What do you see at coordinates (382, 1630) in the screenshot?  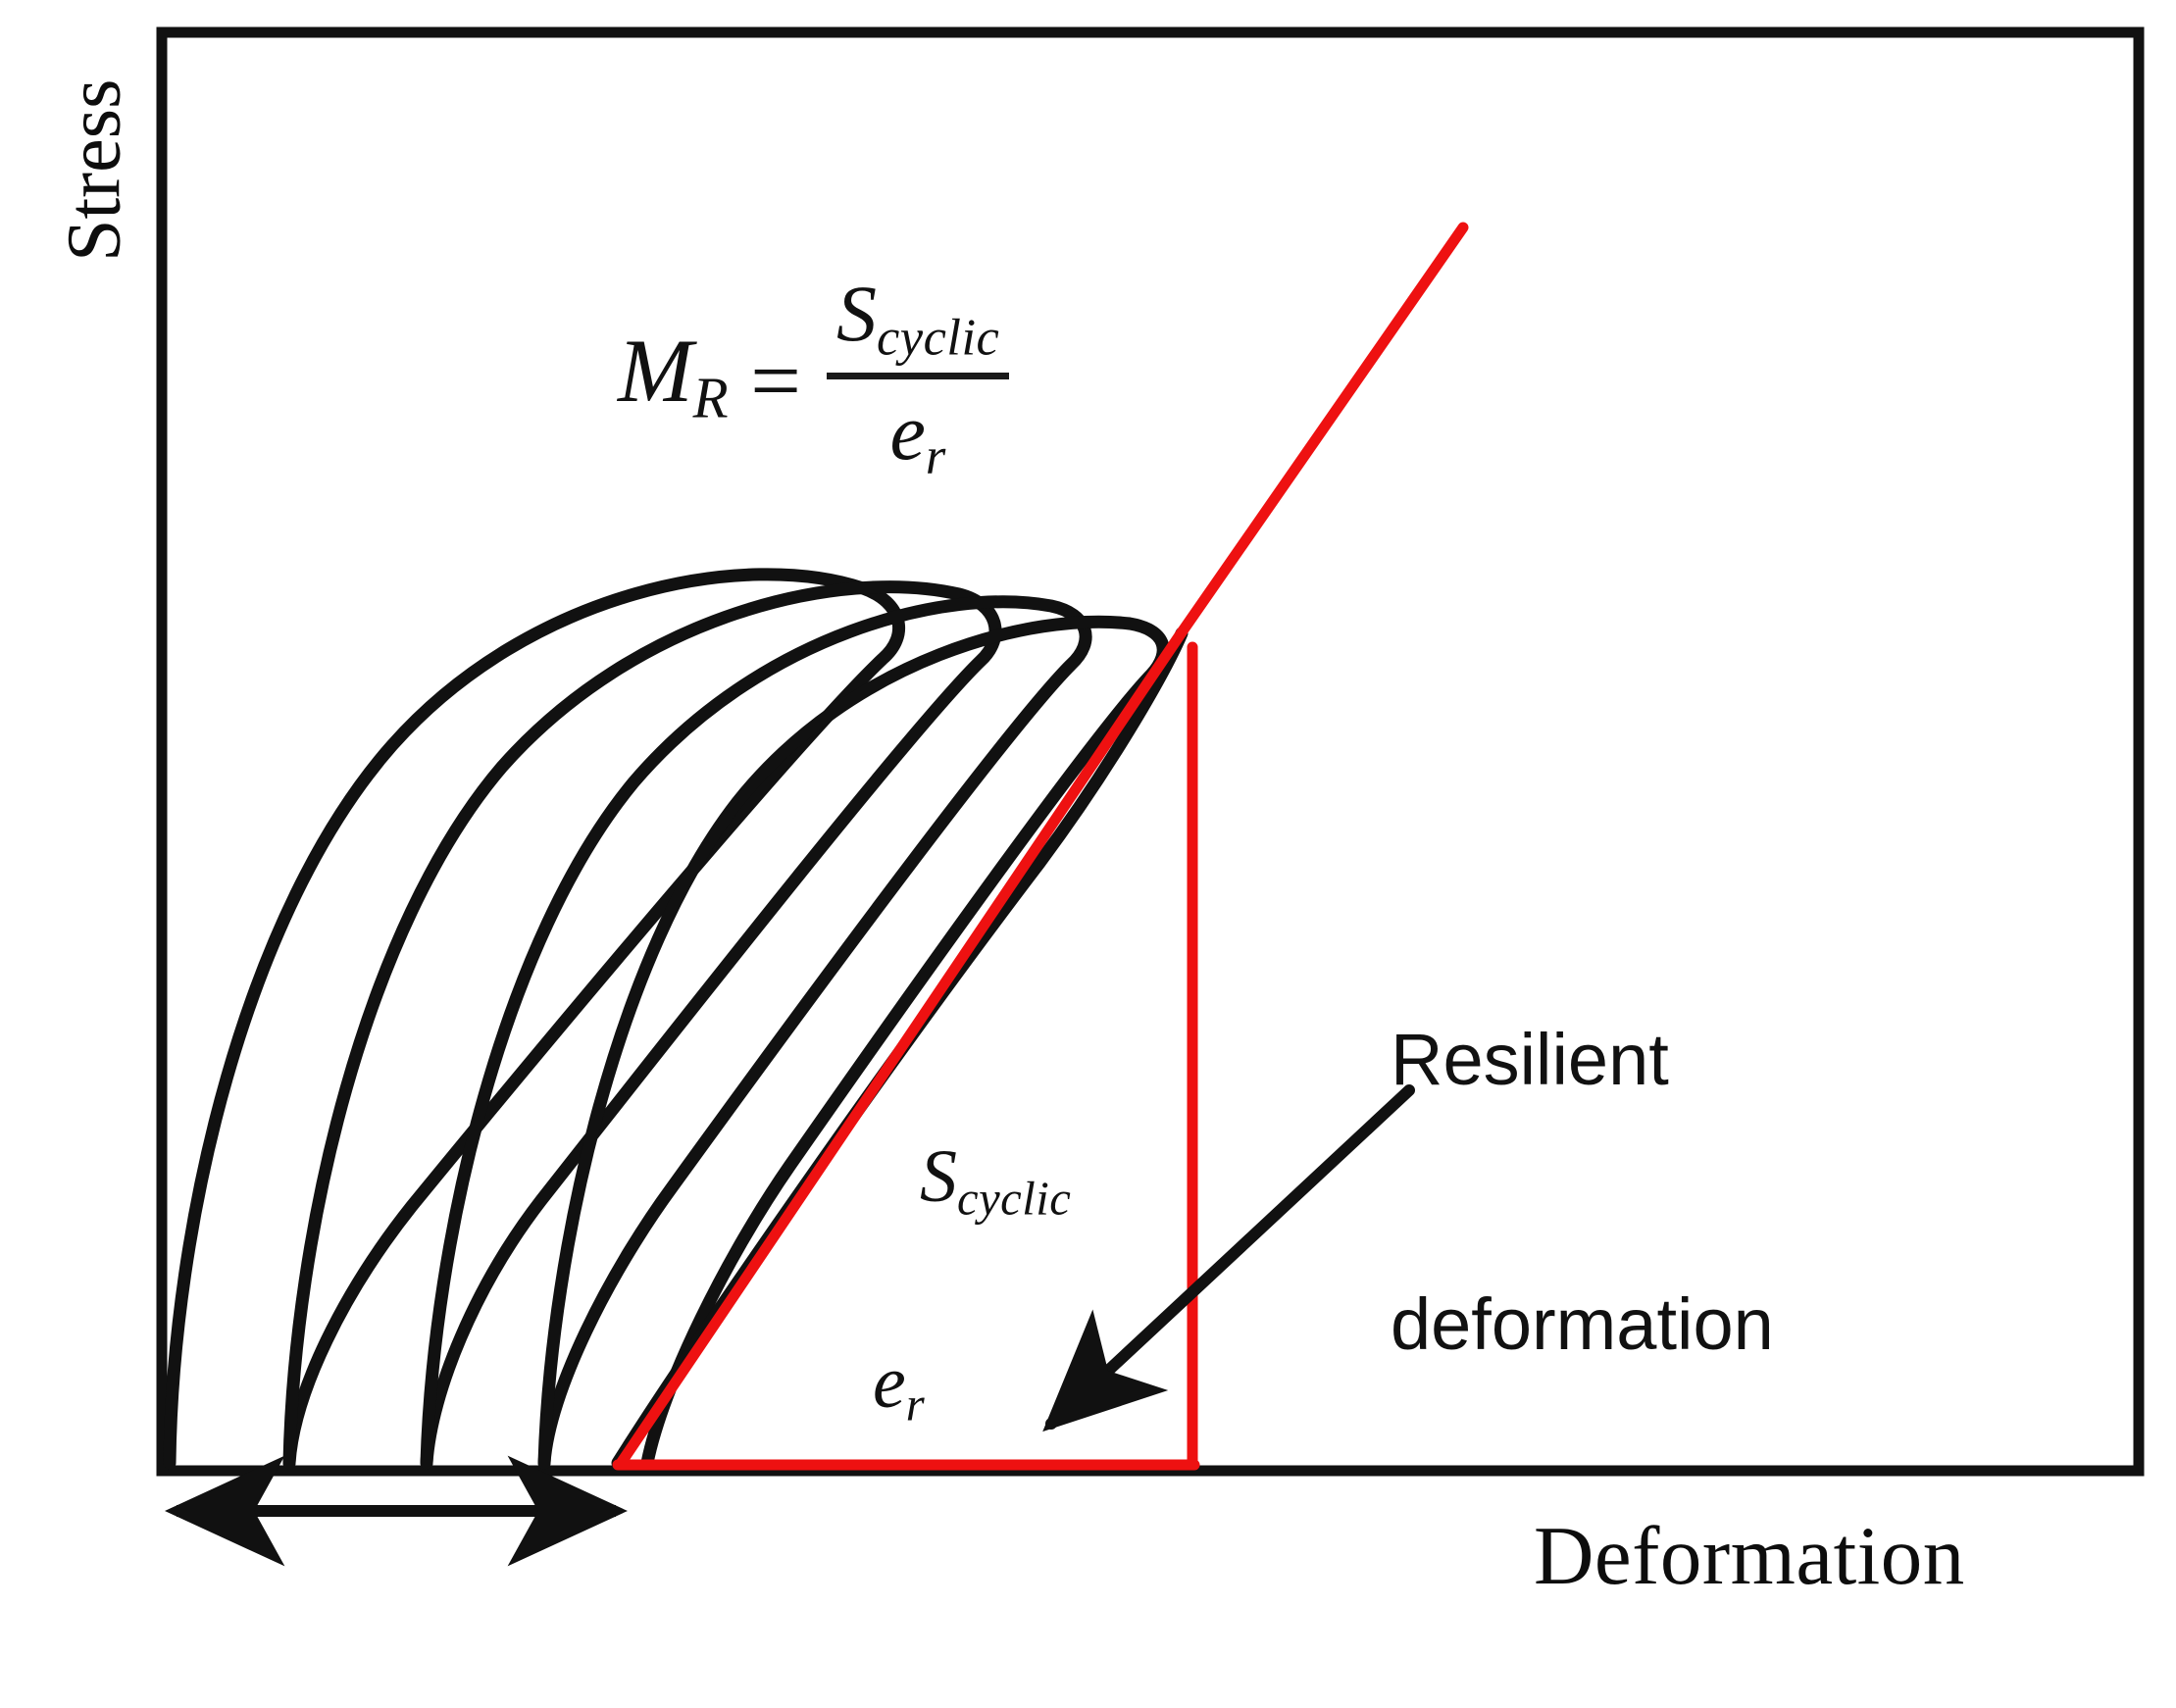 I see `accumulative-deformation-caption: Accumulative Permanent Deformation` at bounding box center [382, 1630].